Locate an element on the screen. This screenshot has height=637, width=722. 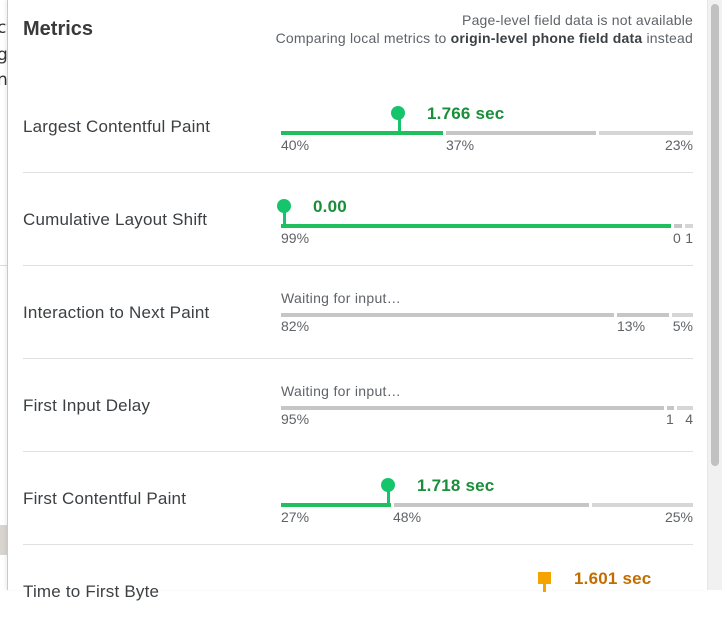
metric-label: Largest Contentful Paint is located at coordinates (117, 126).